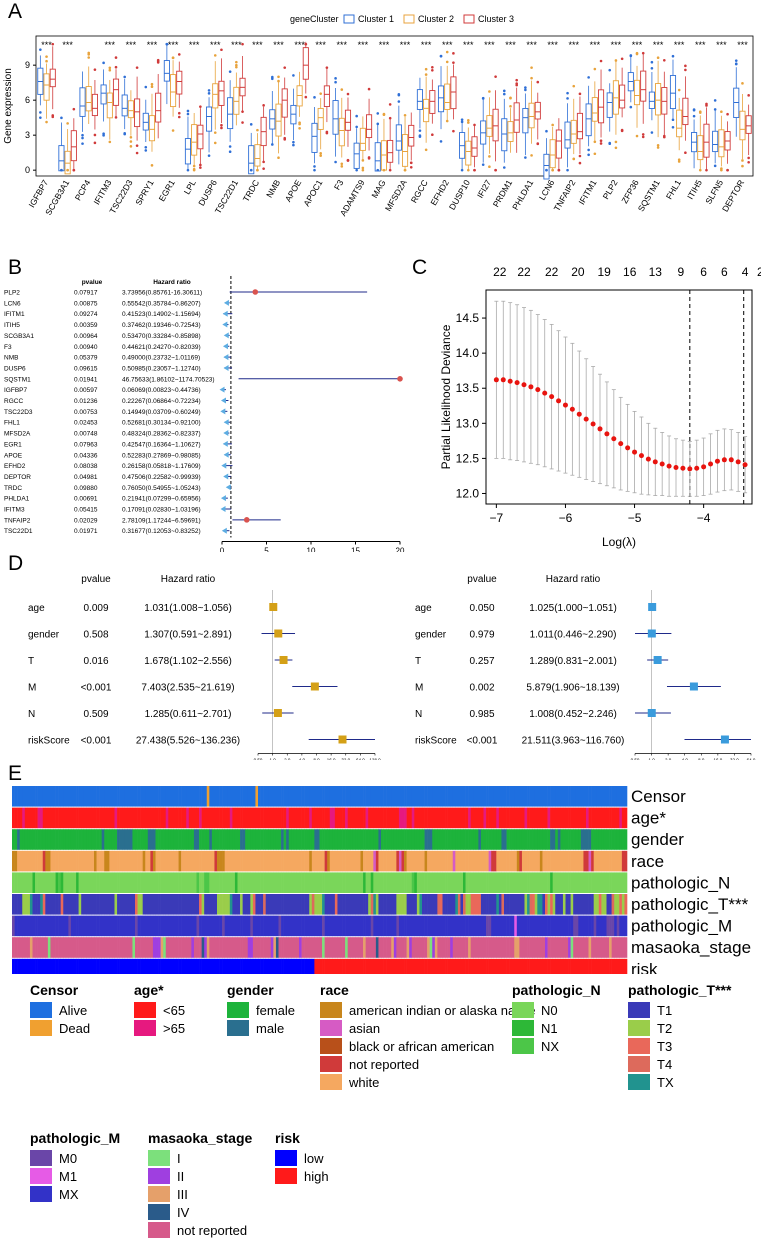  I want to click on hr-text: 0.22267(0.06864~0.72234), so click(161, 401).